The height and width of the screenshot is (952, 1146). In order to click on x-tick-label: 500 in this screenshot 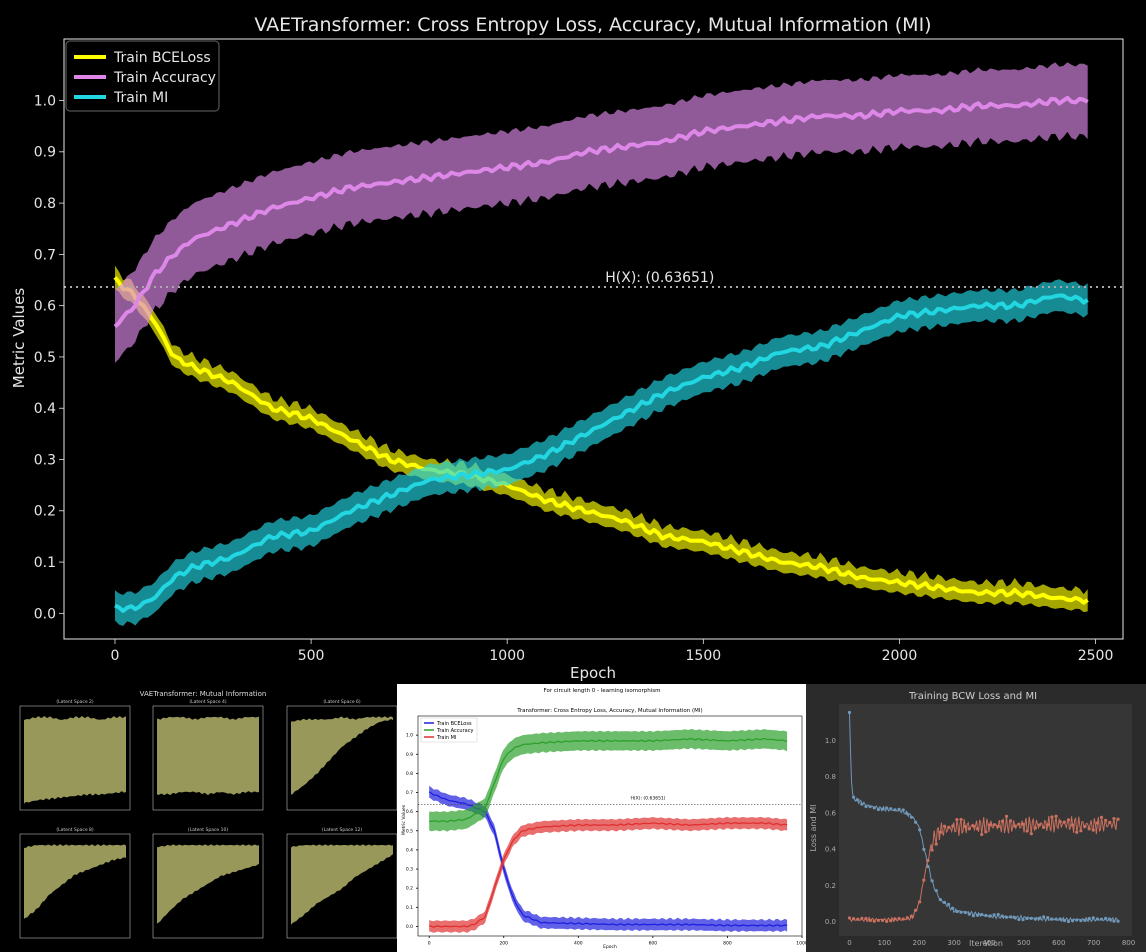, I will do `click(311, 656)`.